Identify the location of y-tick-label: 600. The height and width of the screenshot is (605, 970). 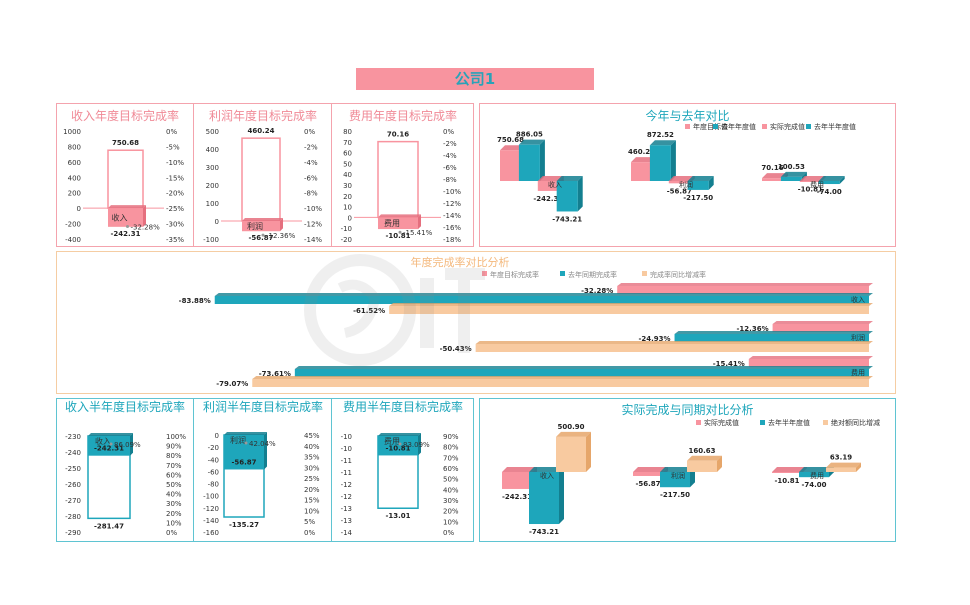
(74, 163).